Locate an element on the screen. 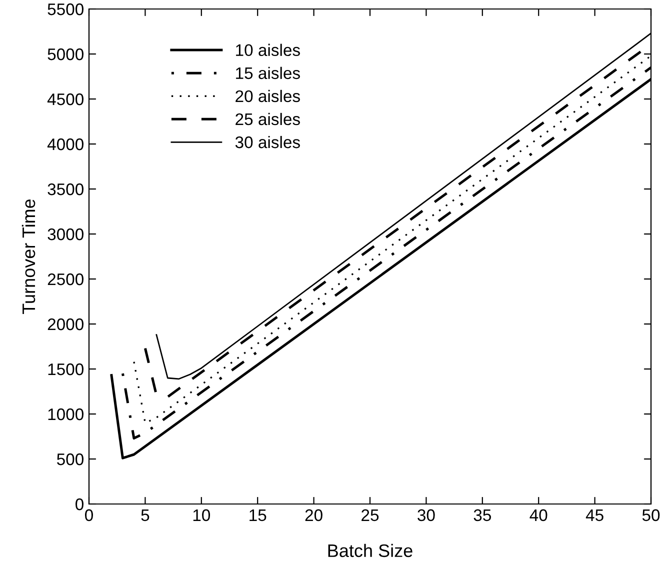  y-axis-title: Turnover Time is located at coordinates (29, 256).